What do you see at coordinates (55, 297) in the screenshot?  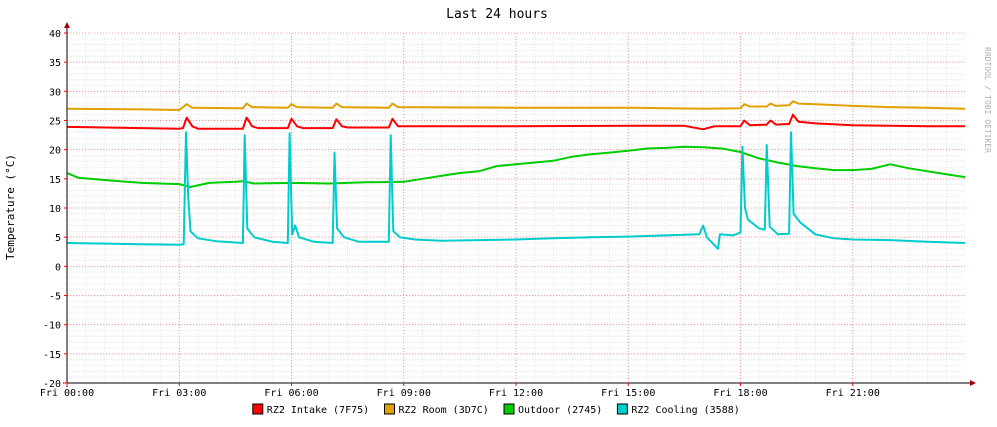 I see `y-tick-label: -5` at bounding box center [55, 297].